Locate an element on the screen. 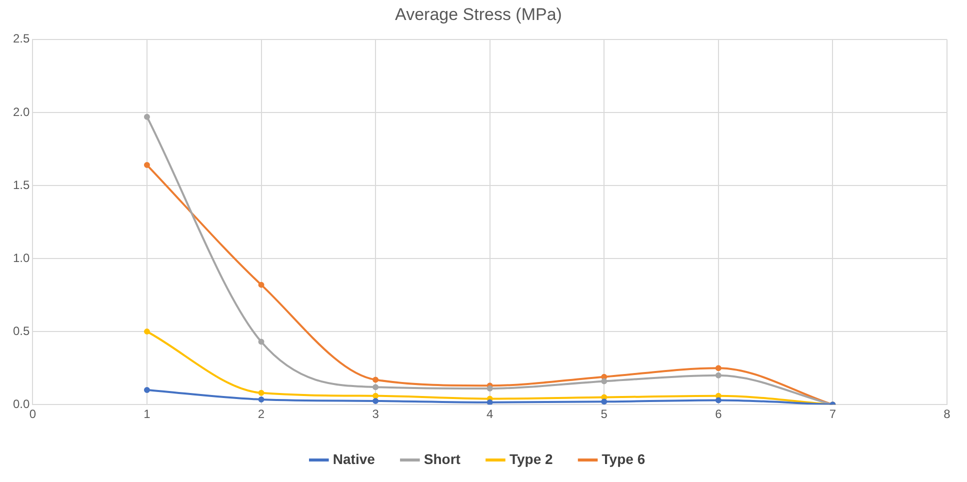  x-tick-label: 4 is located at coordinates (490, 414).